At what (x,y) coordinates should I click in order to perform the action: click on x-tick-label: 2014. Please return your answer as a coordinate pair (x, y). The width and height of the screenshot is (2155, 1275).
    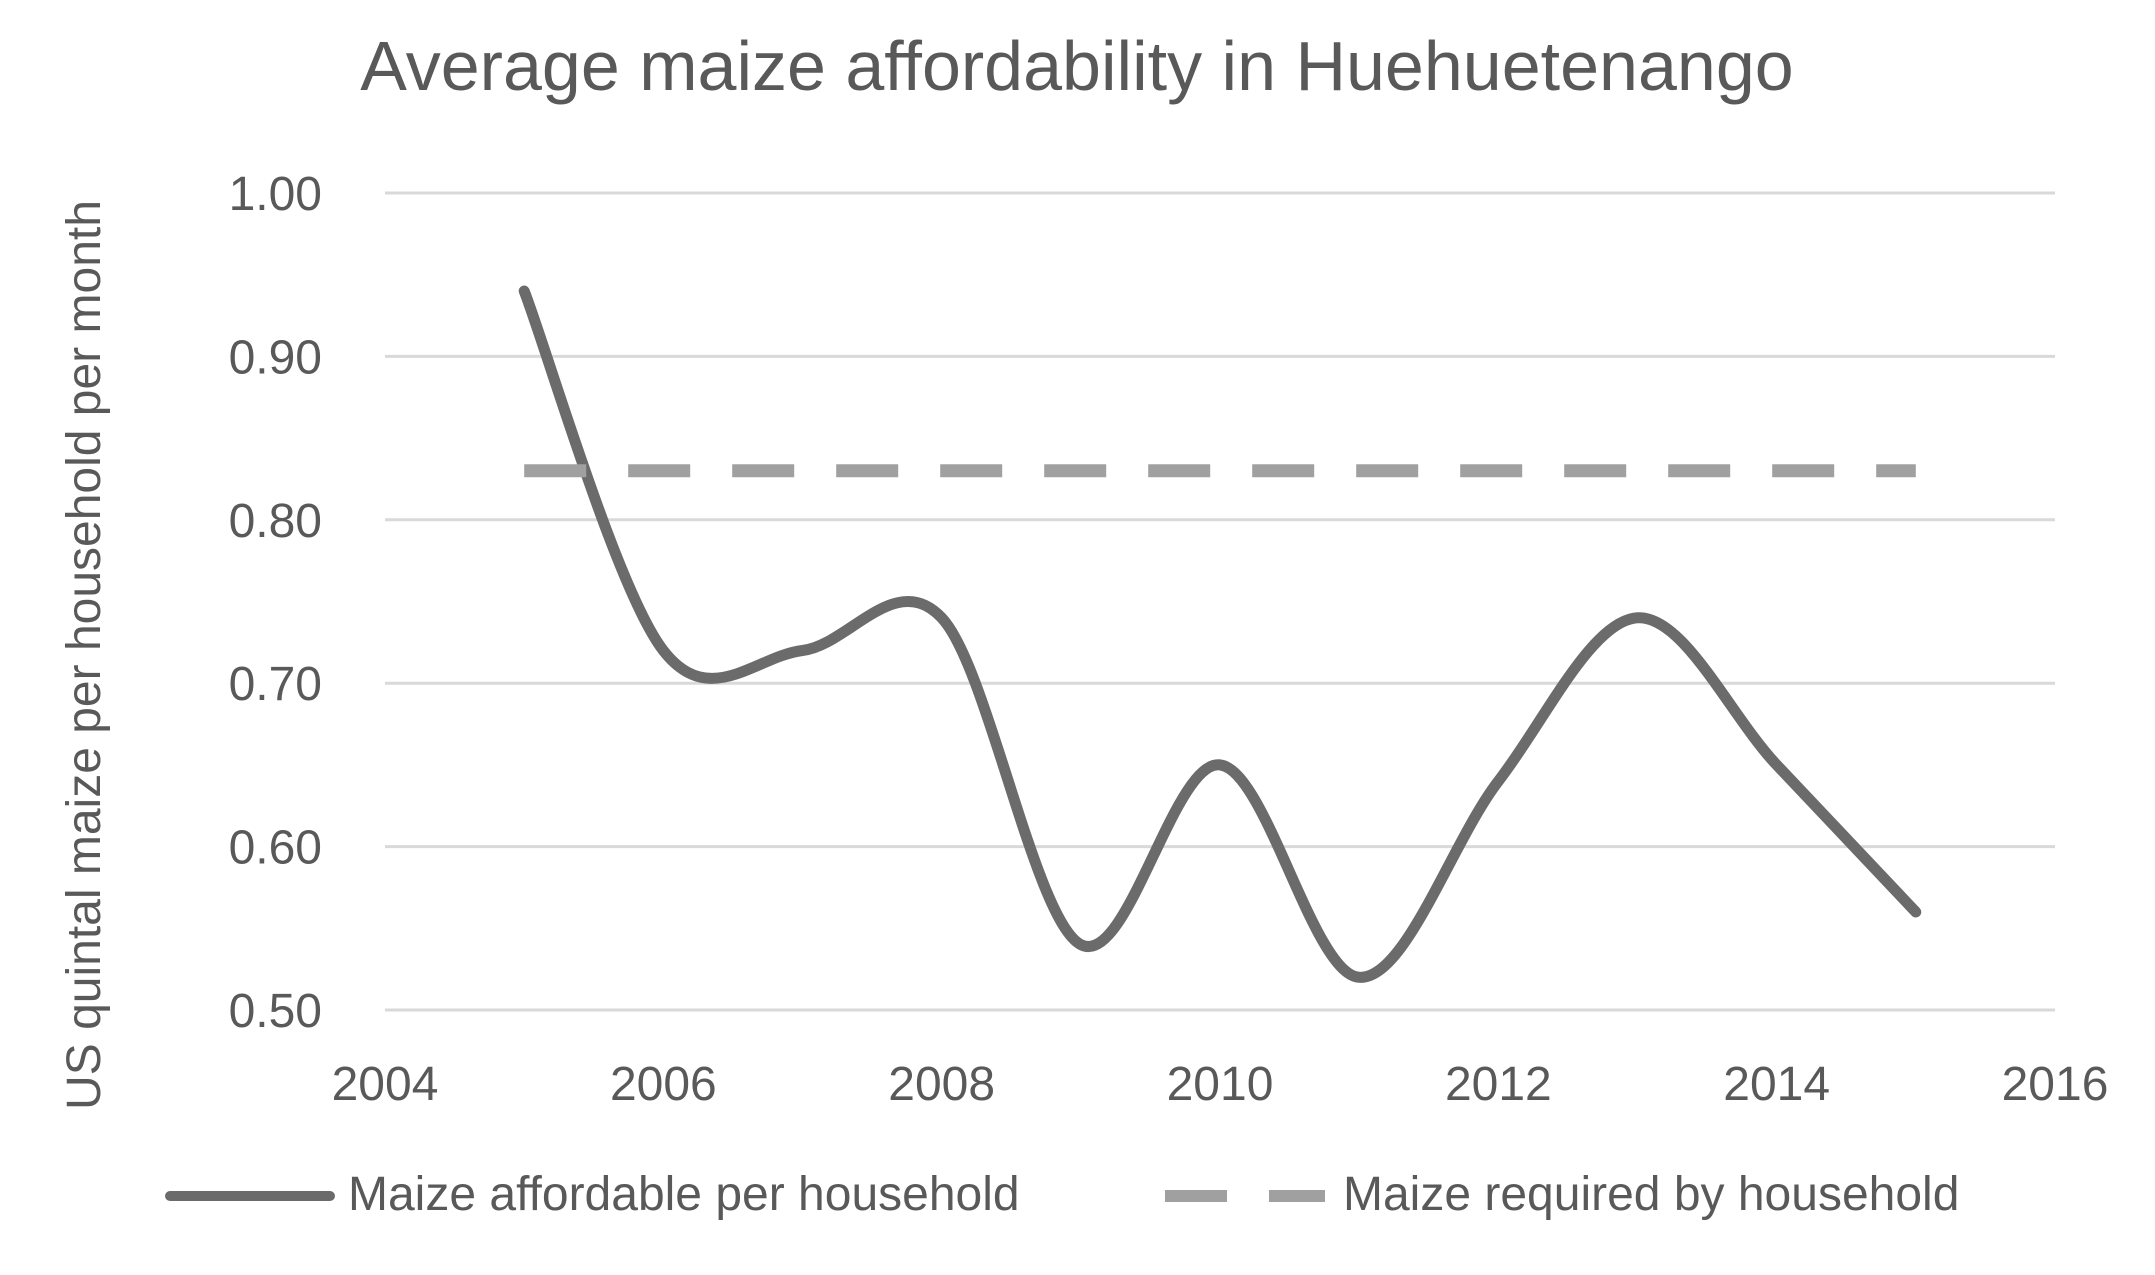
    Looking at the image, I should click on (1776, 1084).